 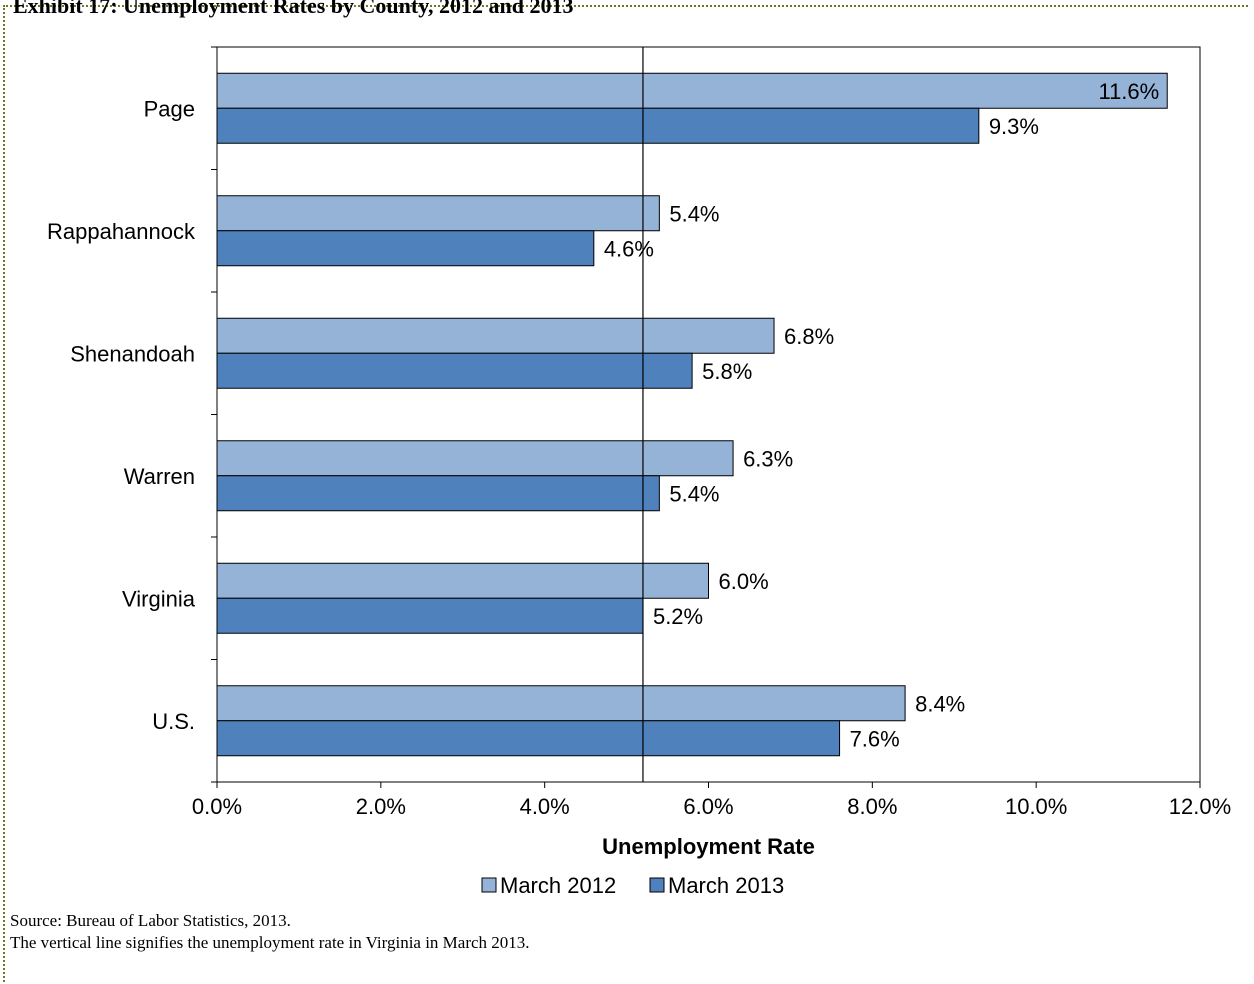 I want to click on legend: March 2012 March 2013, so click(x=632, y=885).